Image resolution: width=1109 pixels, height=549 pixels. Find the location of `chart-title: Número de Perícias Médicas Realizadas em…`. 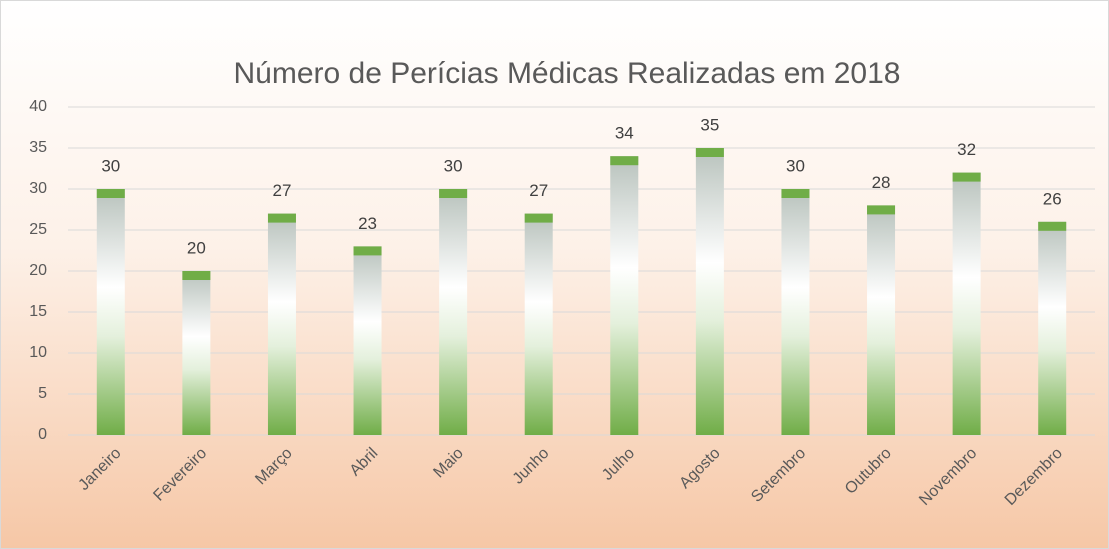

chart-title: Número de Perícias Médicas Realizadas em… is located at coordinates (567, 73).